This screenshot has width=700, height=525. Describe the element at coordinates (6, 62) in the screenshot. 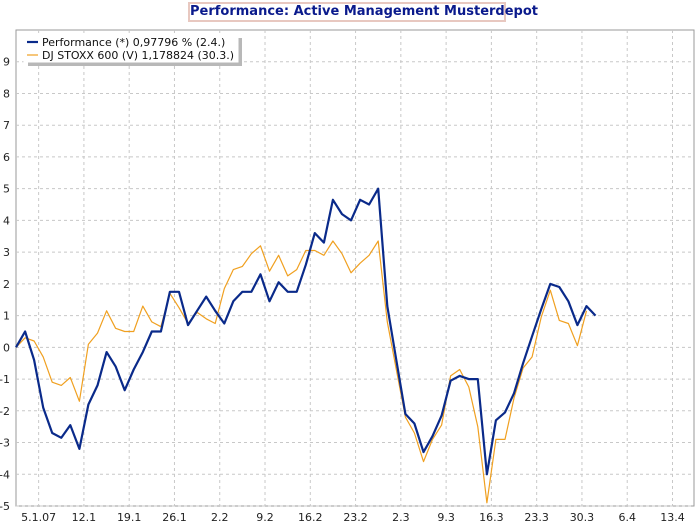

I see `y-tick-label: 9` at that location.